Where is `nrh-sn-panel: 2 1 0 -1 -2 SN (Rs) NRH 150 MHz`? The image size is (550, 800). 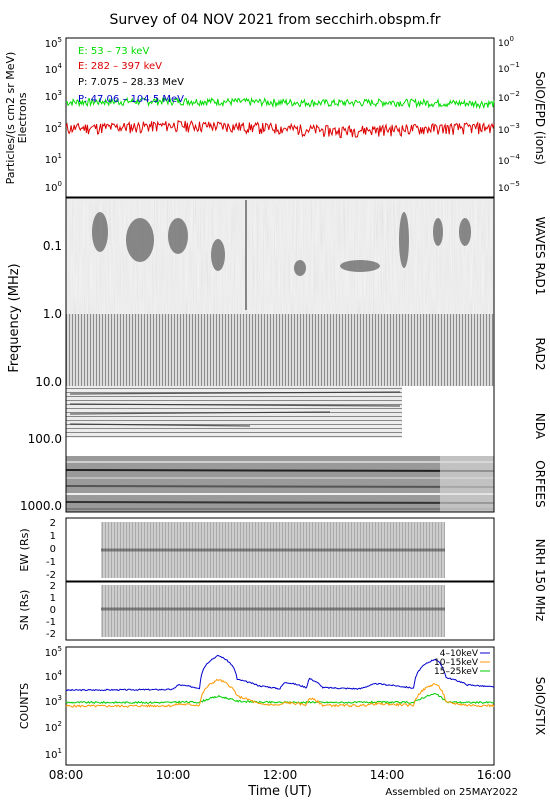 nrh-sn-panel: 2 1 0 -1 -2 SN (Rs) NRH 150 MHz is located at coordinates (282, 590).